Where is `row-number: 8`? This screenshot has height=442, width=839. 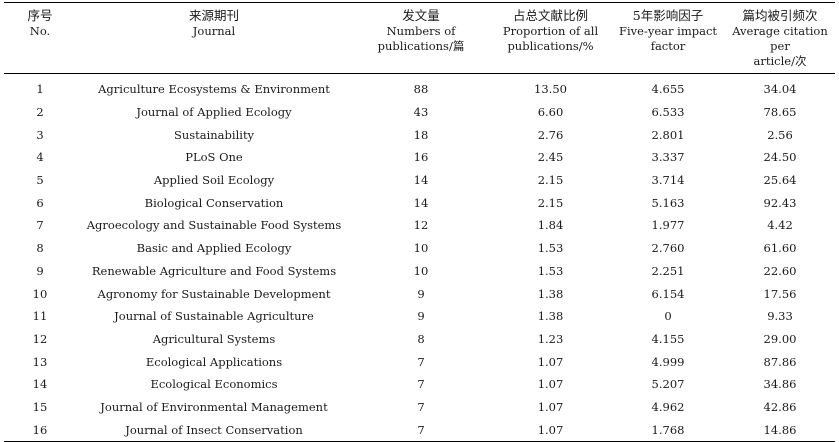
row-number: 8 is located at coordinates (40, 248).